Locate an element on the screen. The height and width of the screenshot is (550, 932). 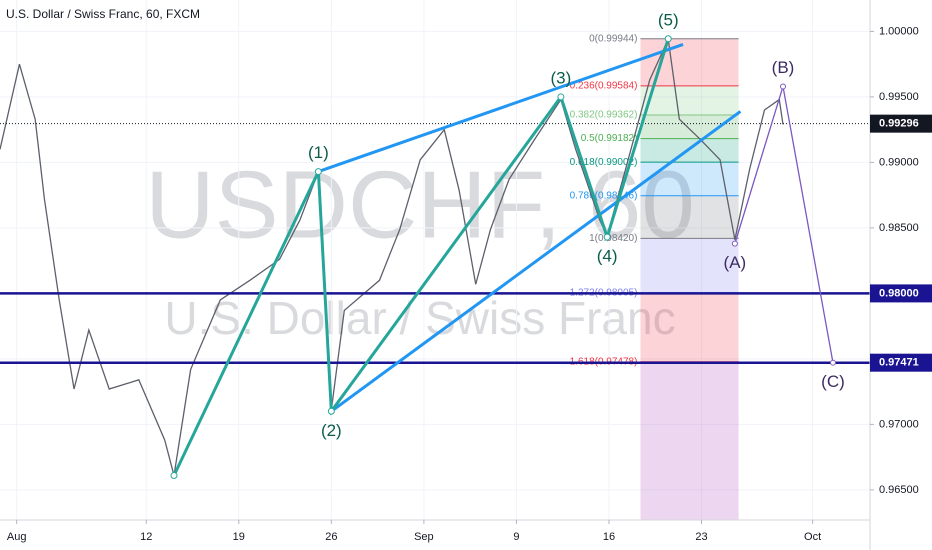
y-tick-label: 0.98500 is located at coordinates (899, 228).